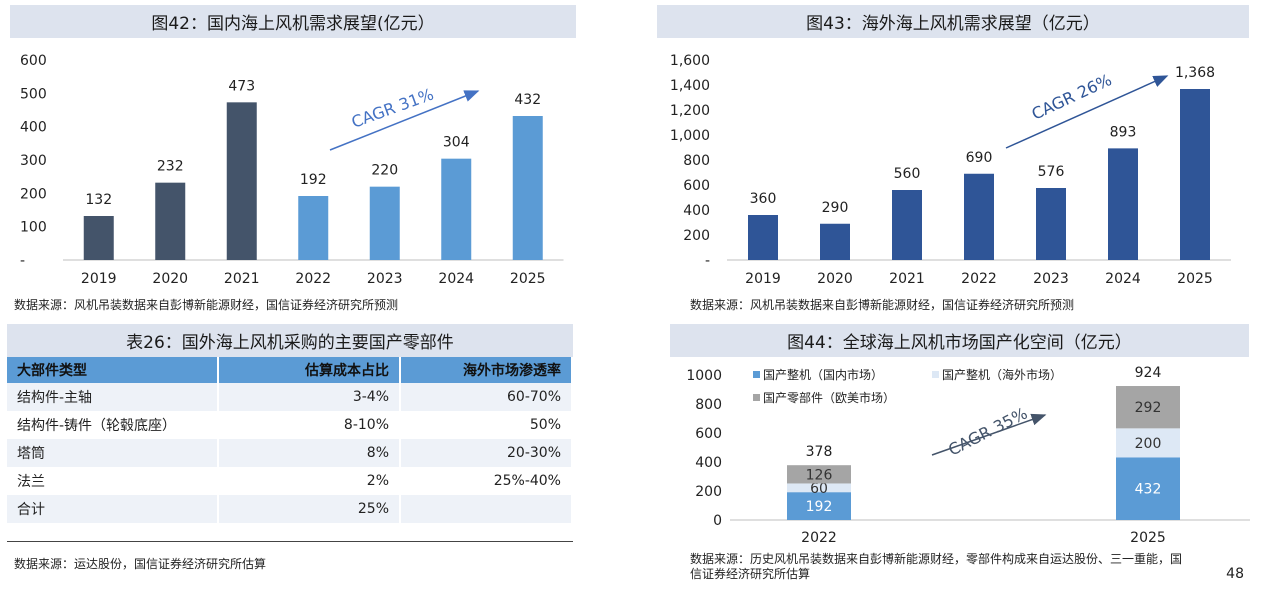  What do you see at coordinates (486, 509) in the screenshot?
I see `table-cell` at bounding box center [486, 509].